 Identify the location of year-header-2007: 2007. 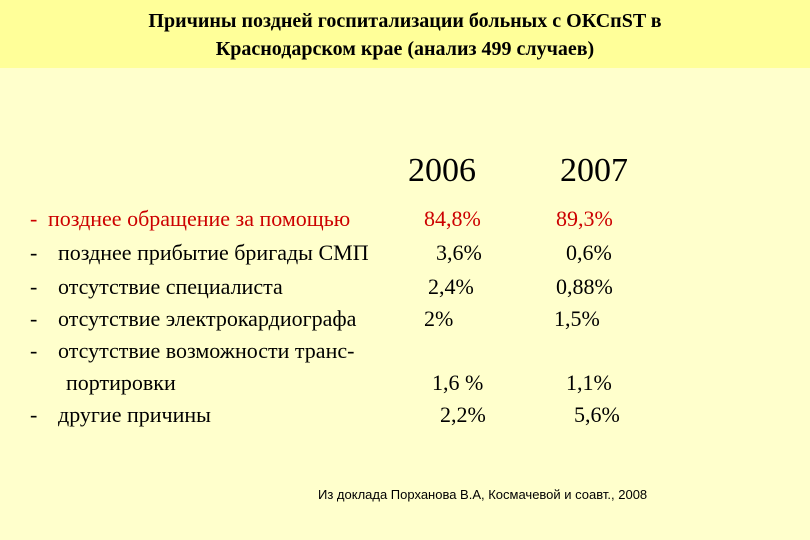
(594, 170).